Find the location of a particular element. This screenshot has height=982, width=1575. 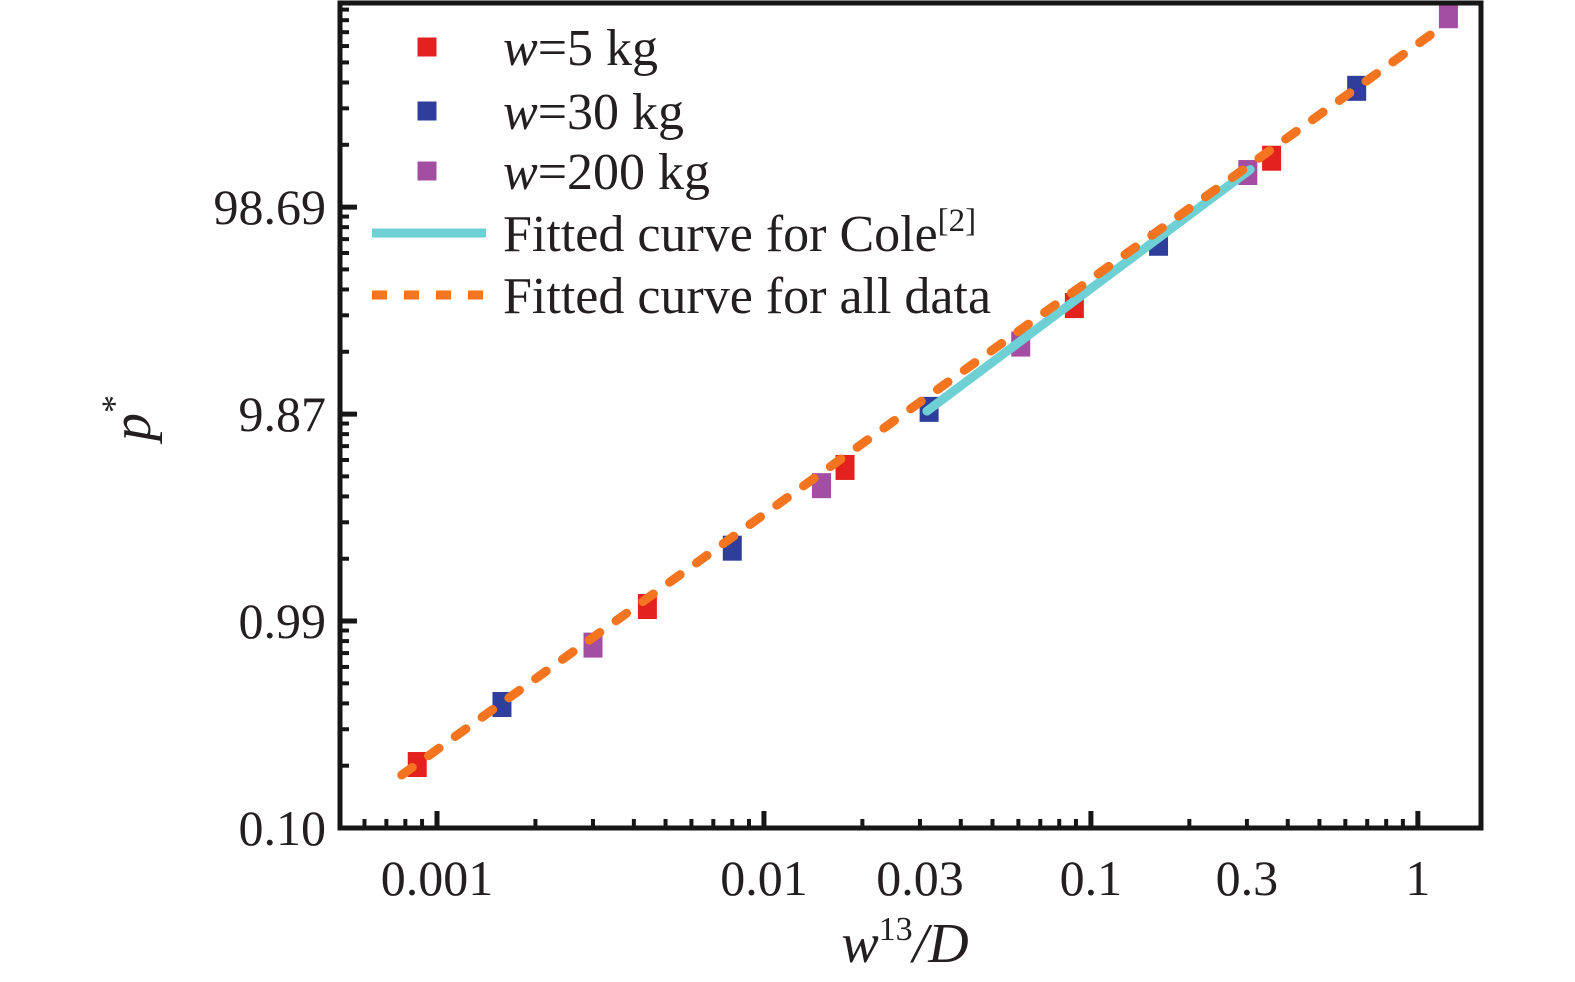

fit-line-cole is located at coordinates (1088, 290).